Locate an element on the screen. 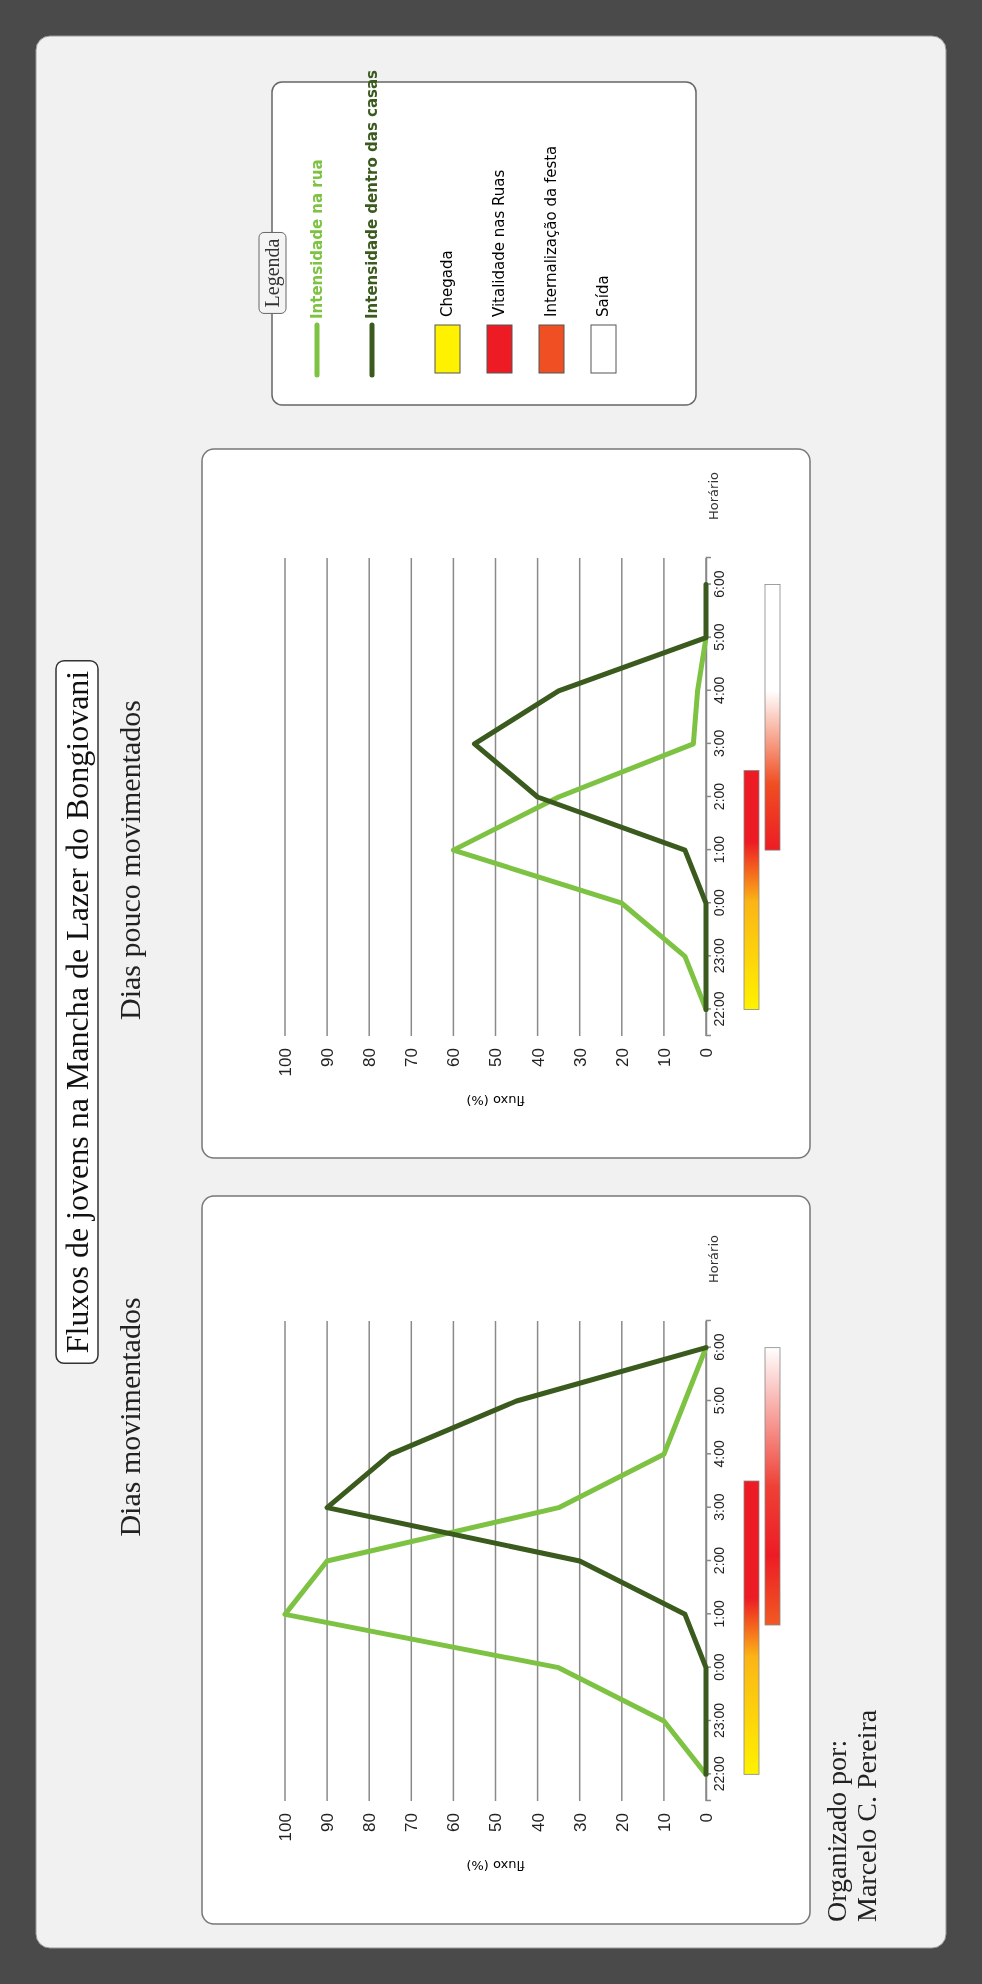 The width and height of the screenshot is (982, 1984). text: Saída is located at coordinates (603, 296).